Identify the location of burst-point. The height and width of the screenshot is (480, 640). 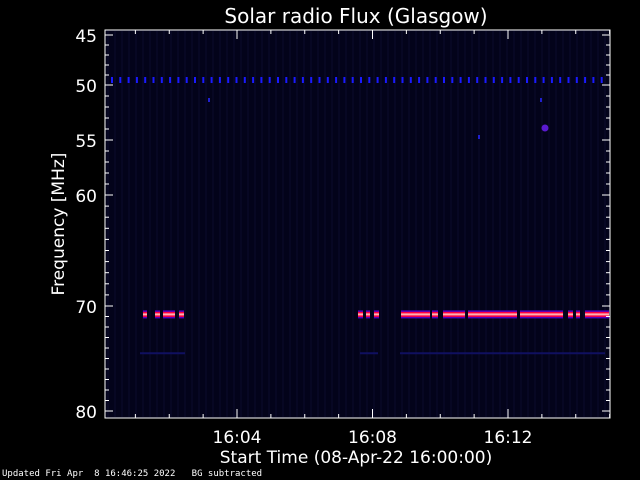
(545, 128).